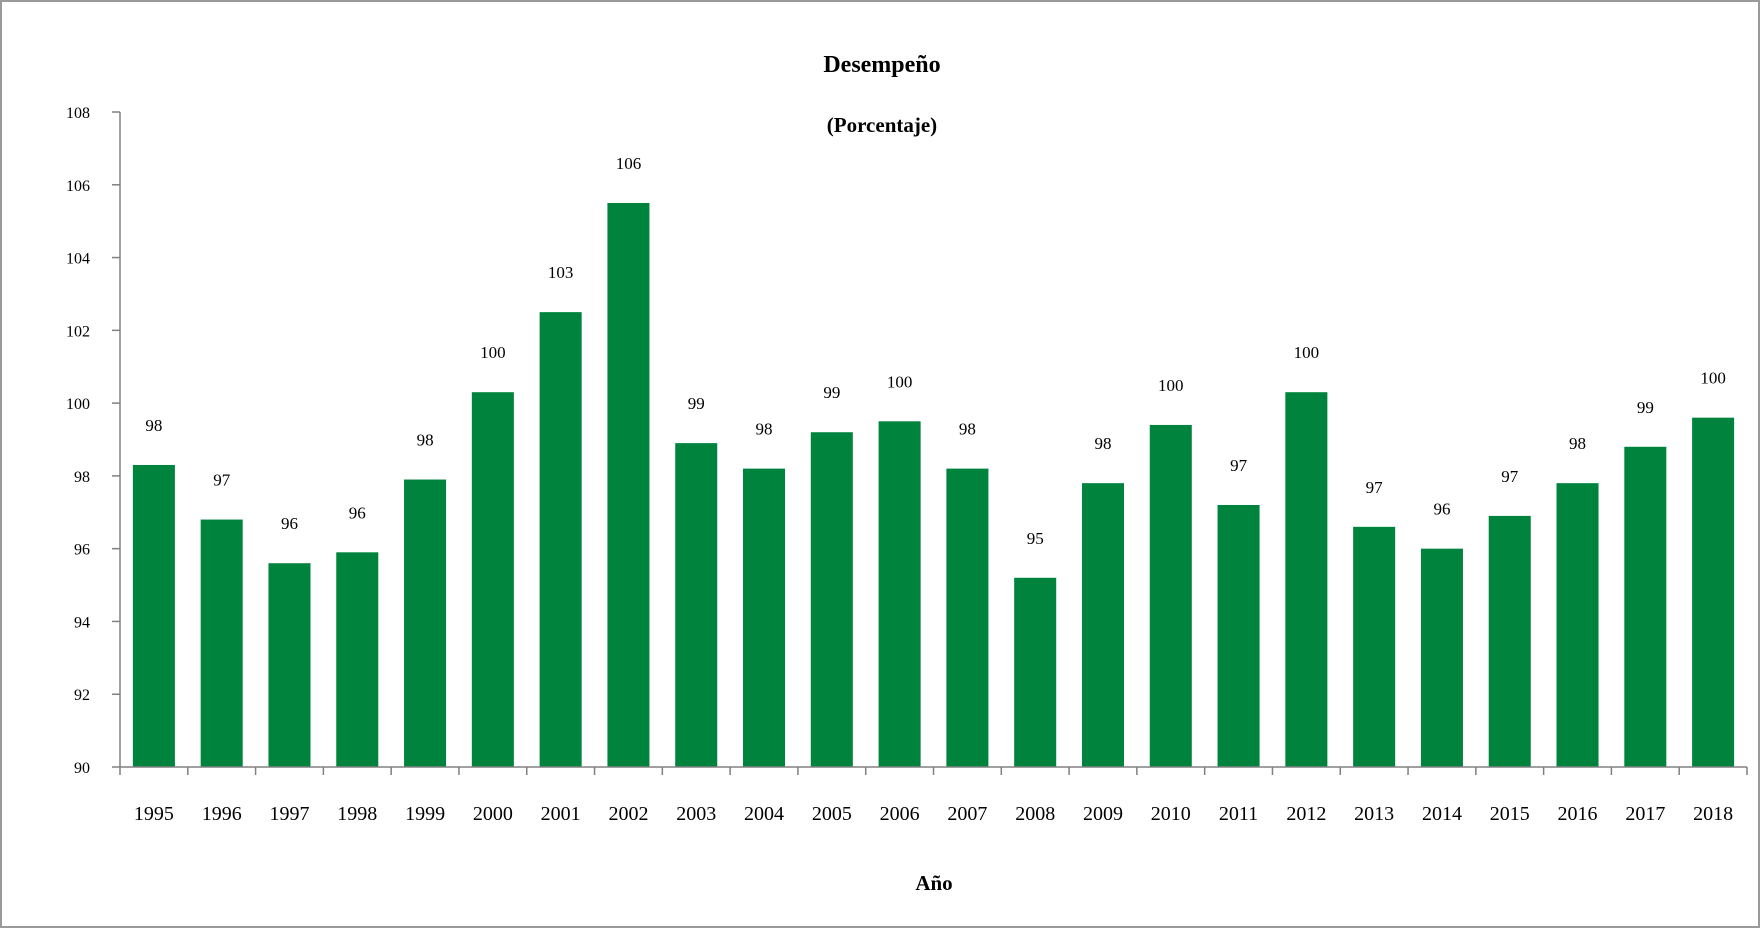 This screenshot has width=1760, height=930. I want to click on x-tick-label-2002: 2002, so click(628, 814).